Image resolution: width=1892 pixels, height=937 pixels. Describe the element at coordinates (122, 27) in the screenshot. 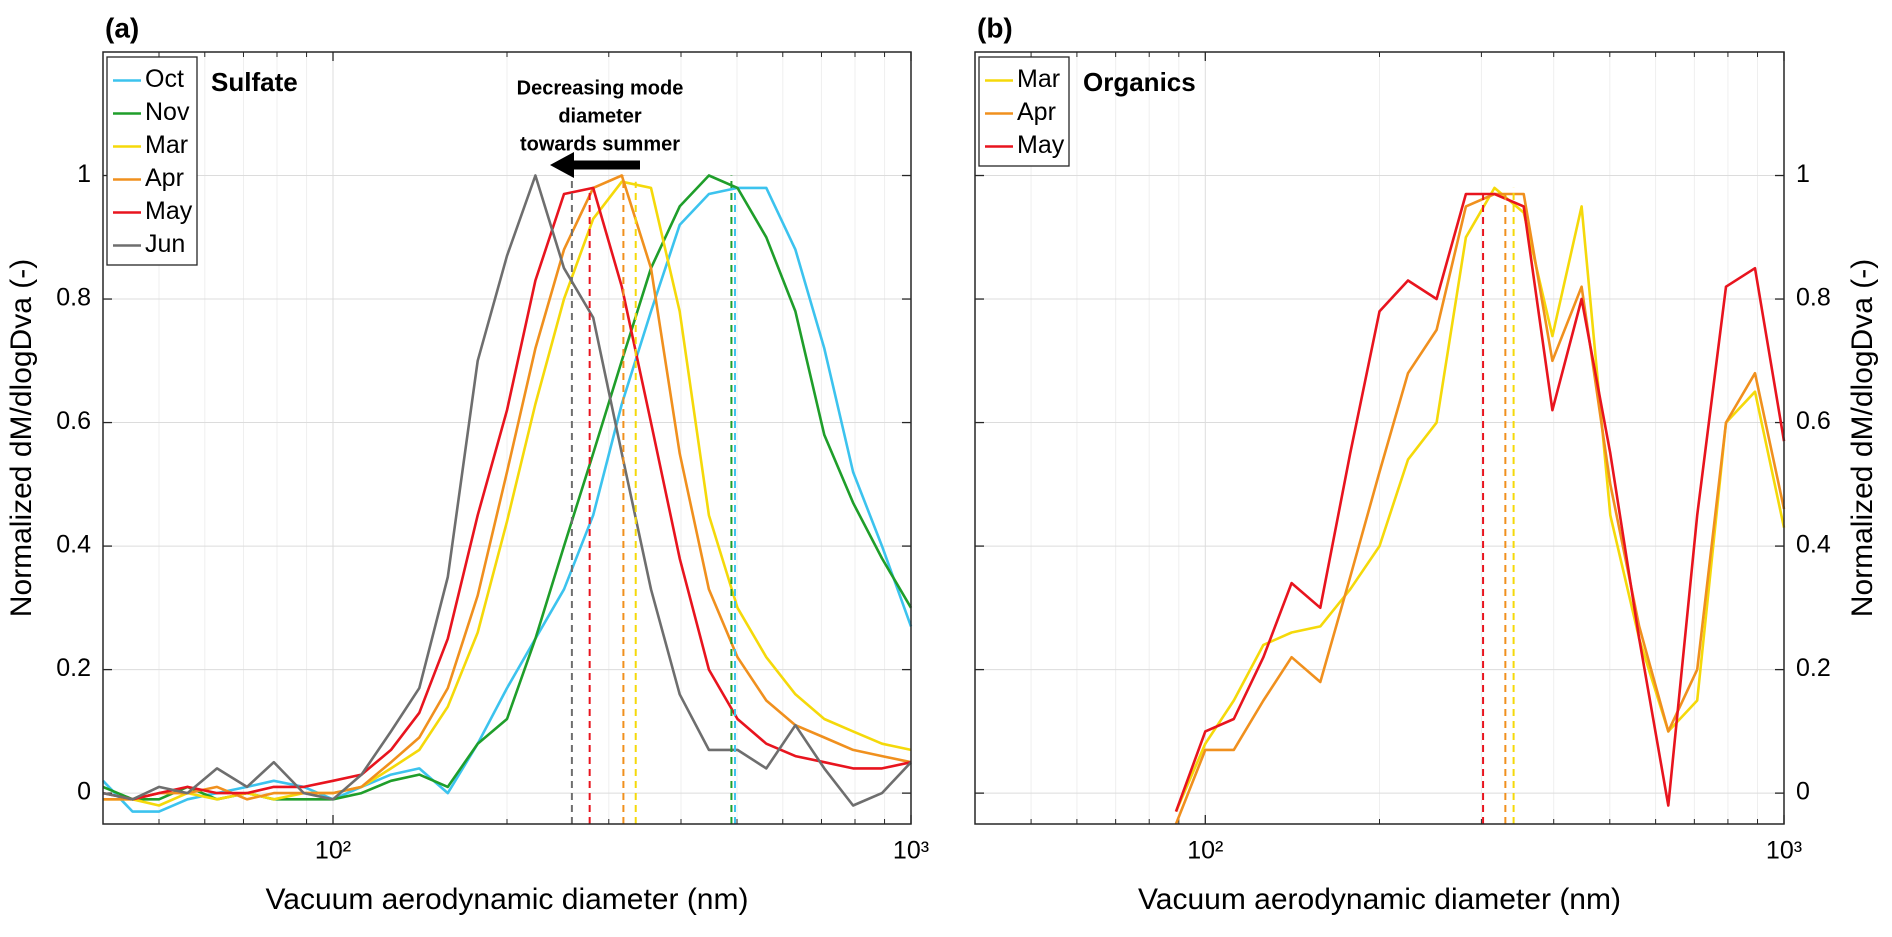

I see `panel-title: (a)` at that location.